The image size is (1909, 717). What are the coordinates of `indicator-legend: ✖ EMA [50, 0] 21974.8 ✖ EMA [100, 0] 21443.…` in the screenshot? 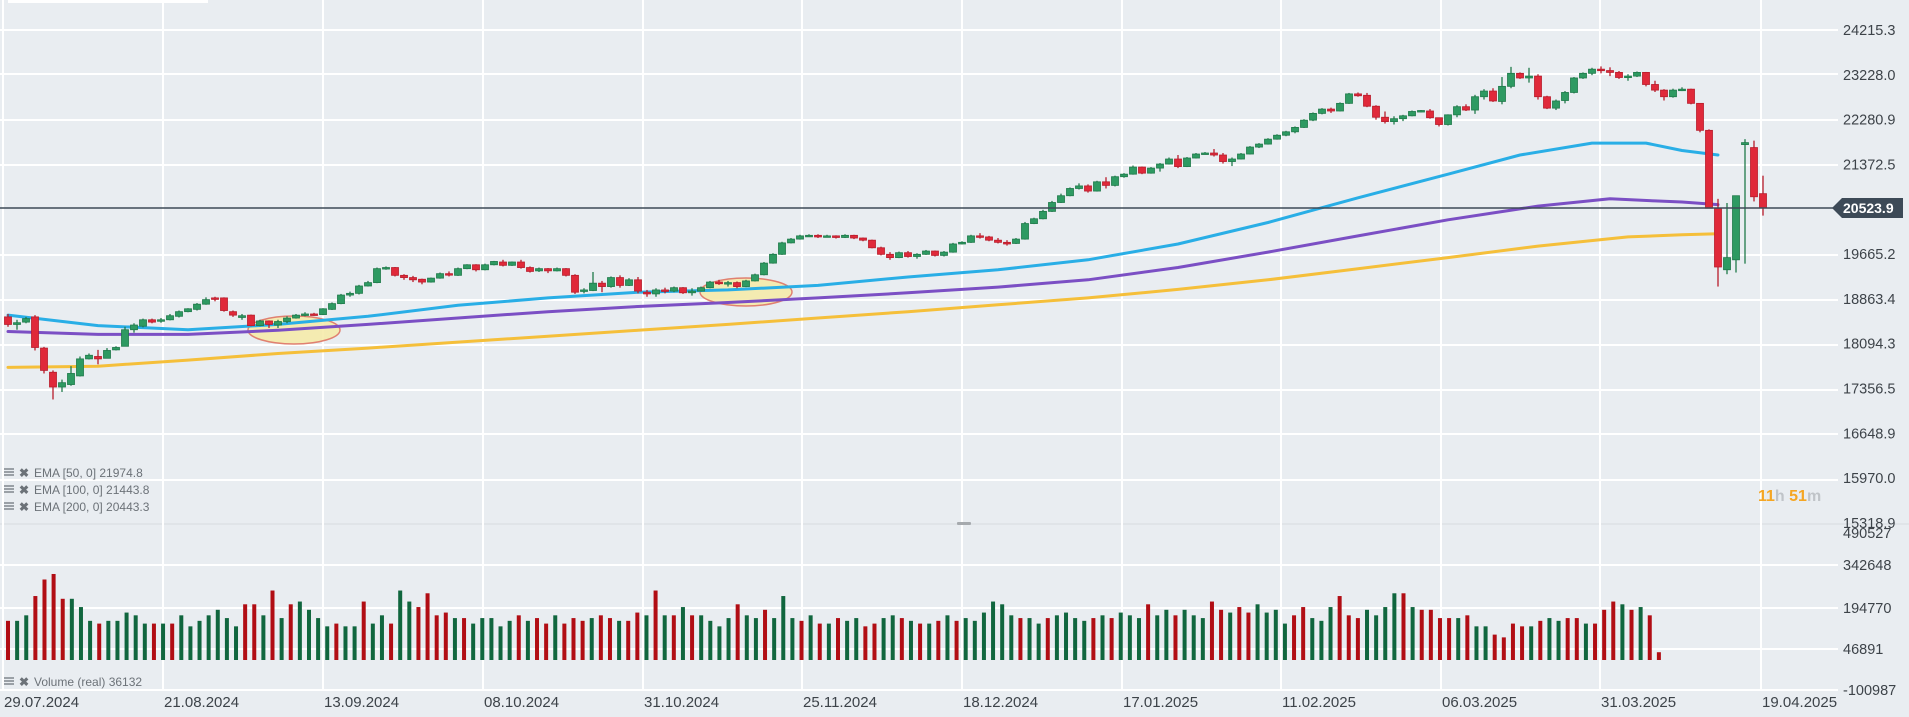 It's located at (77, 577).